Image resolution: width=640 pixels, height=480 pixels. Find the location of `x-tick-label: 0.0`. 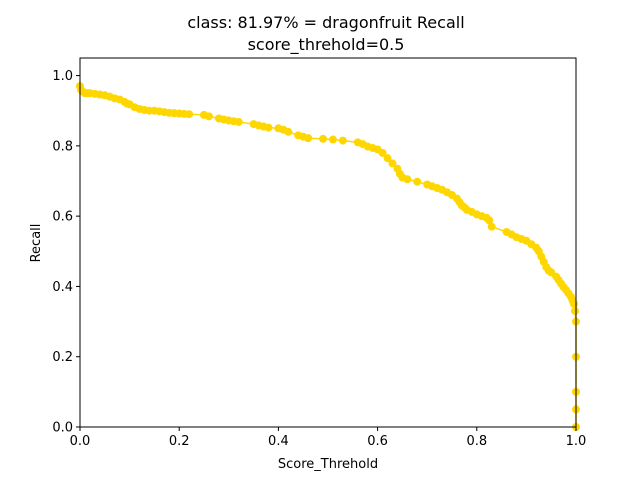

x-tick-label: 0.0 is located at coordinates (80, 441).